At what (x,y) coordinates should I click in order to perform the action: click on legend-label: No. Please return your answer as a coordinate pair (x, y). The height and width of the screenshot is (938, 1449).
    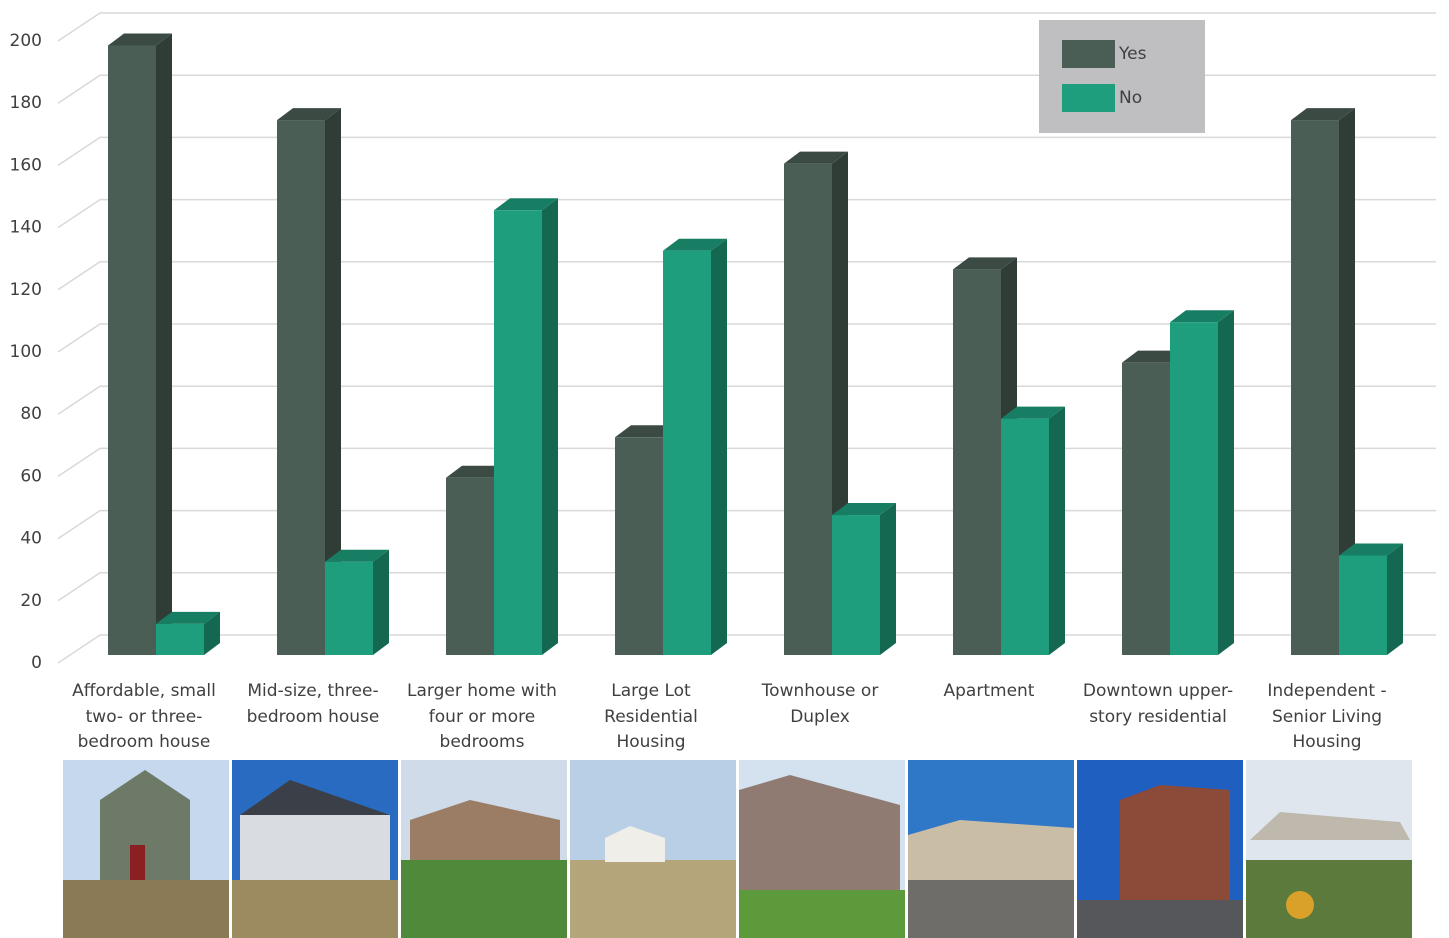
    Looking at the image, I should click on (1130, 98).